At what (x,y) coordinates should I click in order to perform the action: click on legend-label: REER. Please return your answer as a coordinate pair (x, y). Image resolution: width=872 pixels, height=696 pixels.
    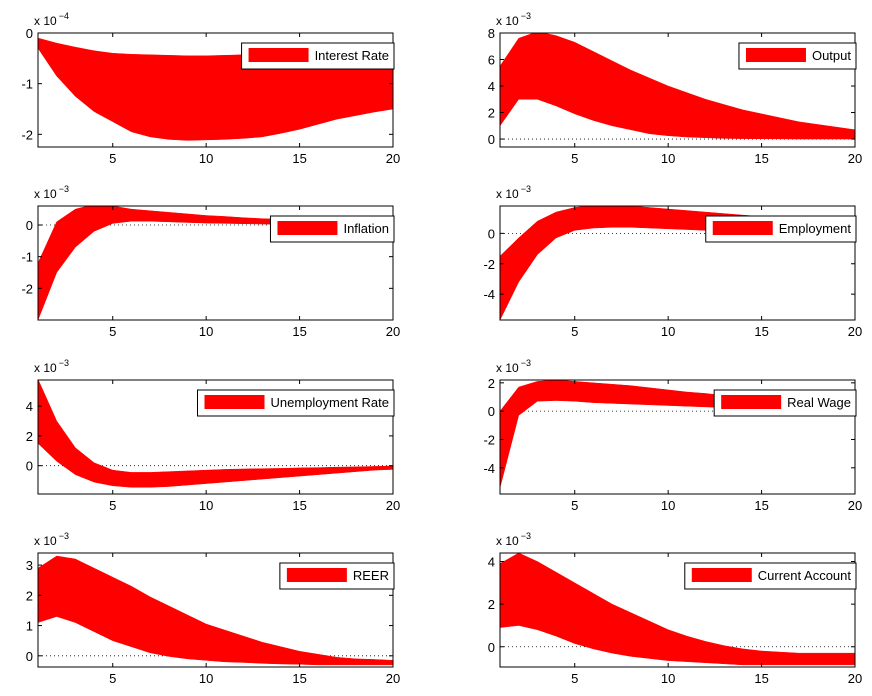
    Looking at the image, I should click on (371, 575).